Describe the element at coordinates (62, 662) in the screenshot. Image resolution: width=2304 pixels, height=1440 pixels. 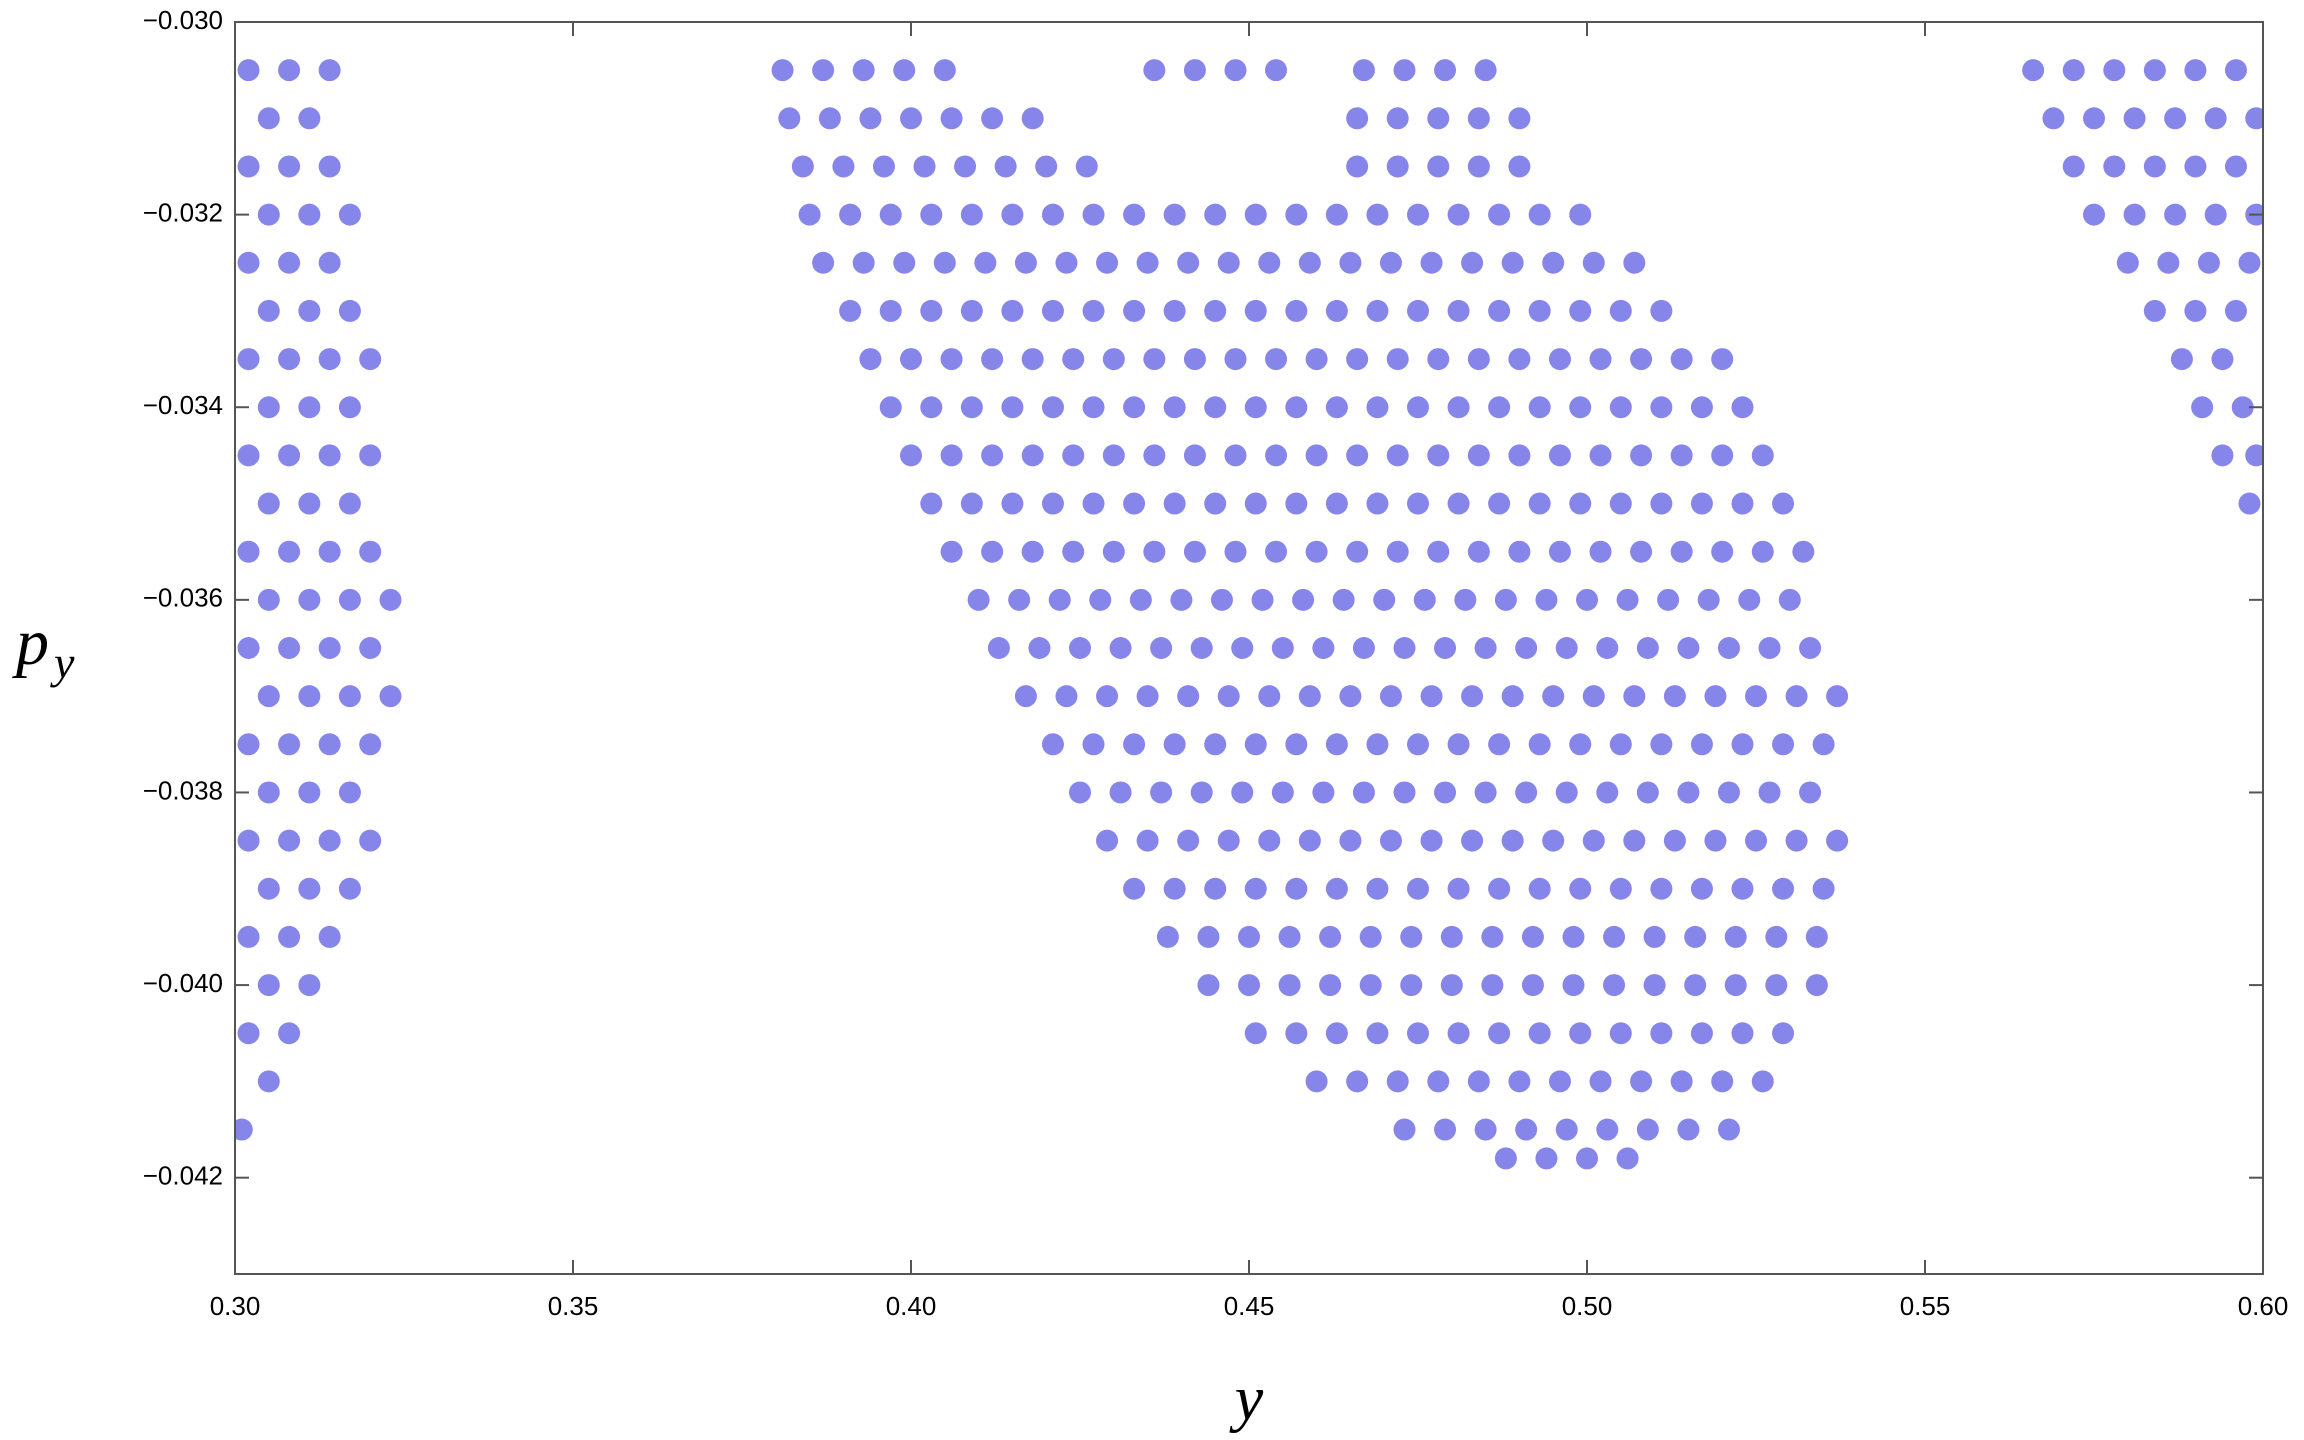
I see `y-axis-label-subscript: y` at that location.